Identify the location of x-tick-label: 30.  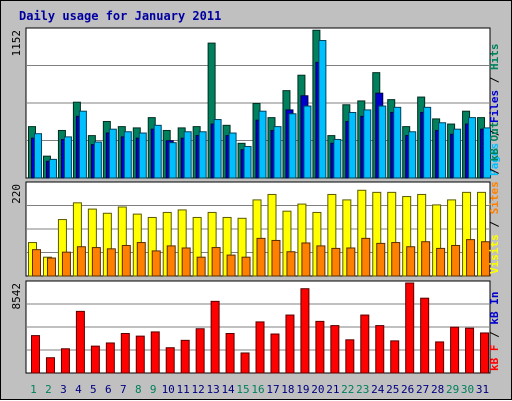
(467, 389).